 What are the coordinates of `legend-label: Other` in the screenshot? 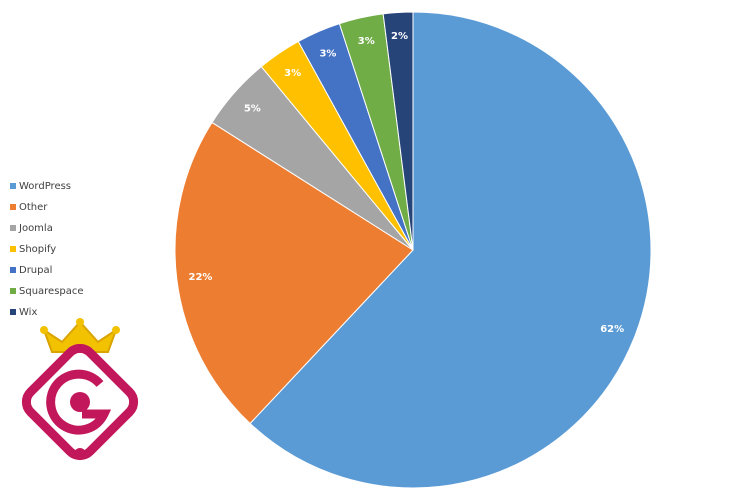 It's located at (33, 207).